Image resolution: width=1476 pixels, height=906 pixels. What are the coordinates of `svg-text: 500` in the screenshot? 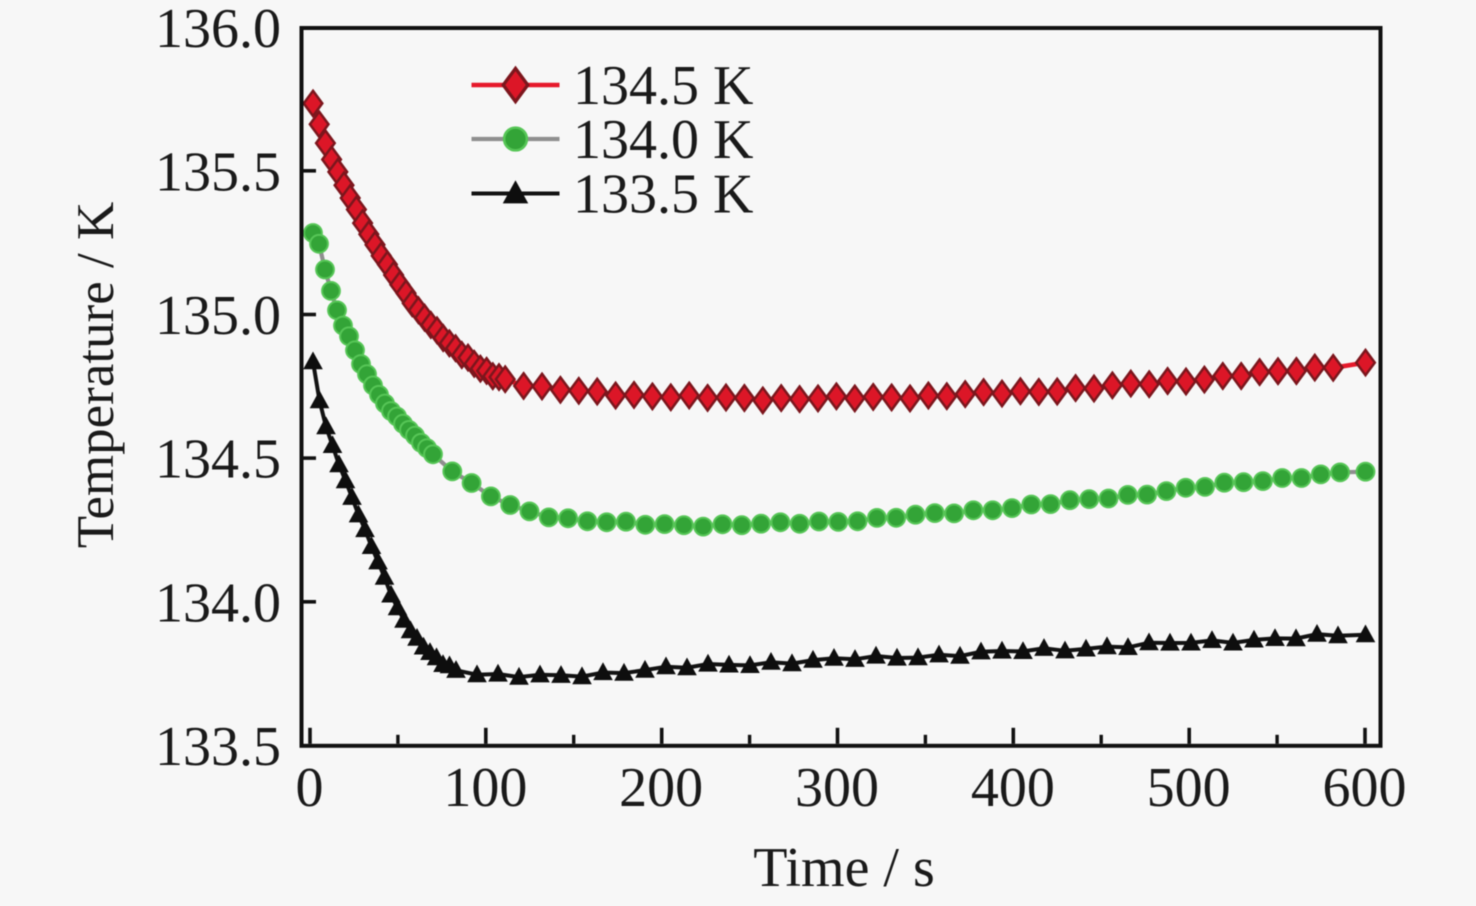 It's located at (1189, 788).